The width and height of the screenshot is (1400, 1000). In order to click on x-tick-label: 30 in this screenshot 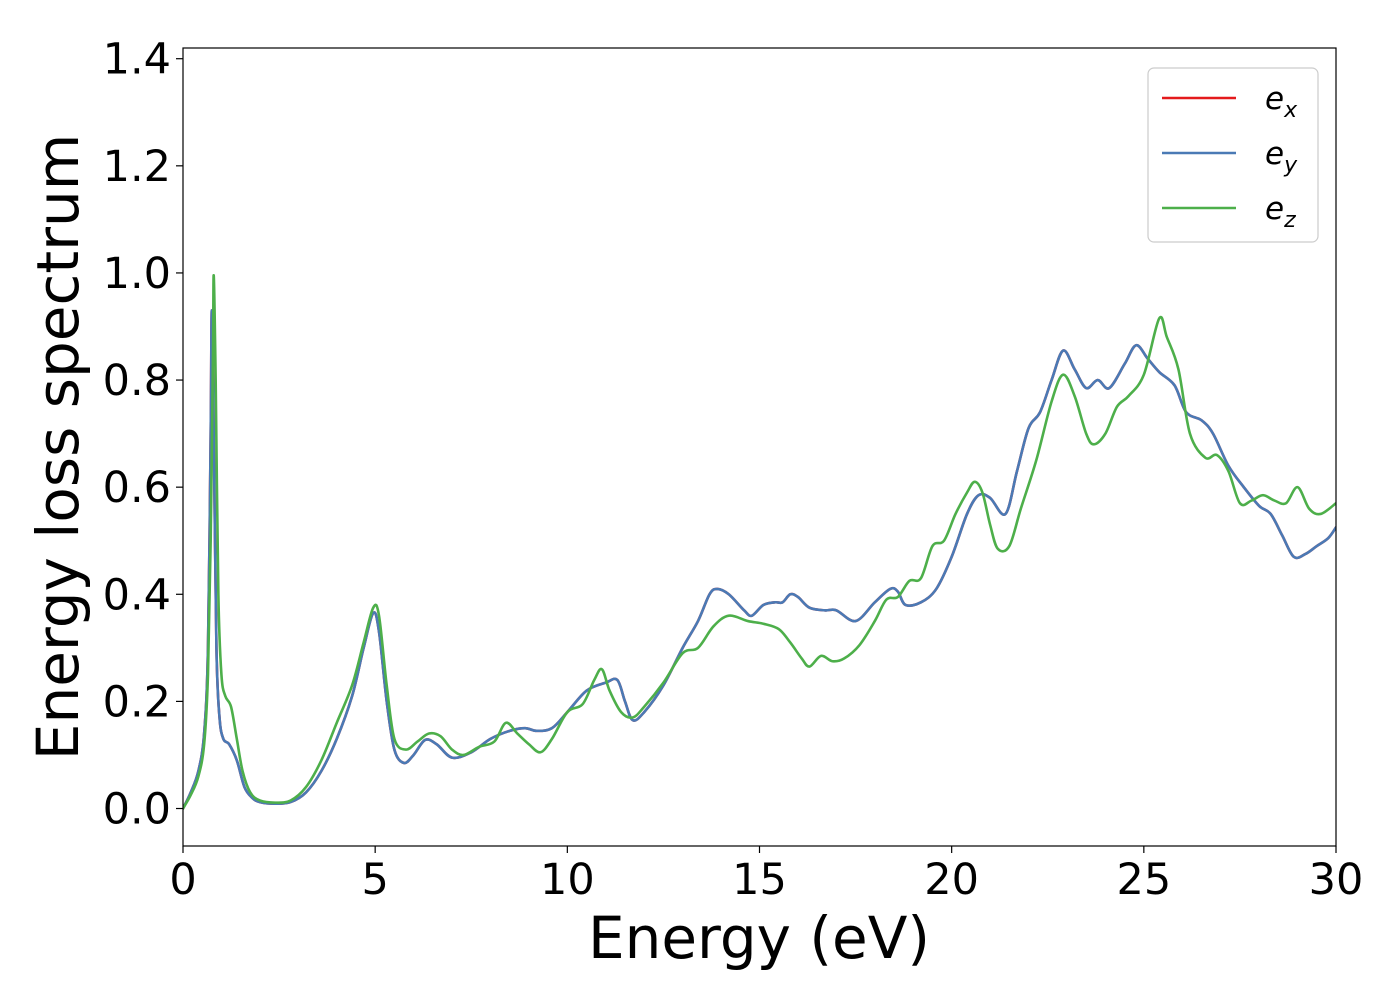, I will do `click(1336, 880)`.